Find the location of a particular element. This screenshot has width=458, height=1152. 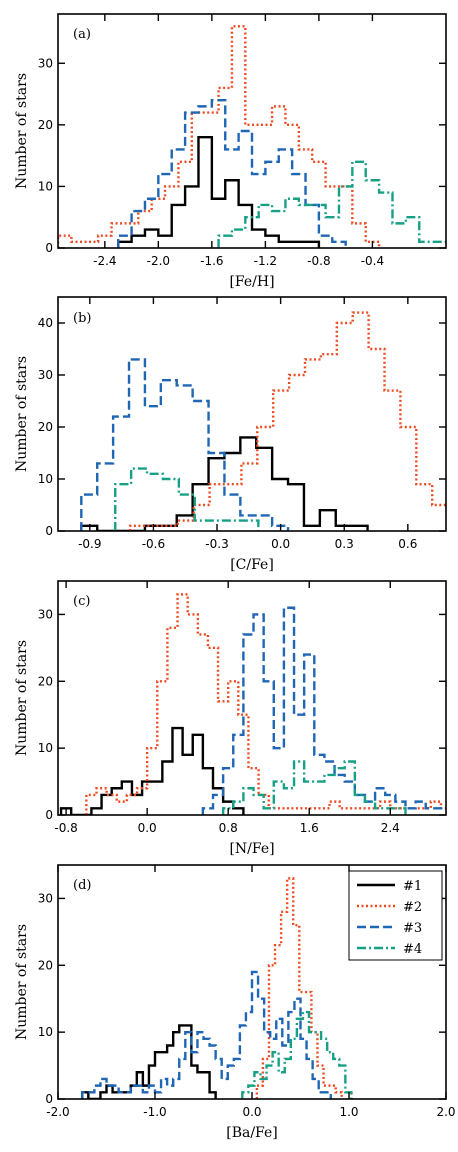

x-axis-label-d: [Ba/Fe] is located at coordinates (252, 1133).